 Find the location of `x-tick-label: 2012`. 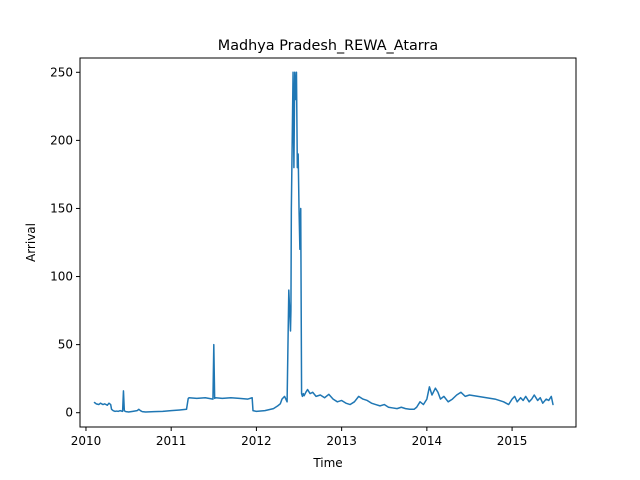

x-tick-label: 2012 is located at coordinates (256, 441).